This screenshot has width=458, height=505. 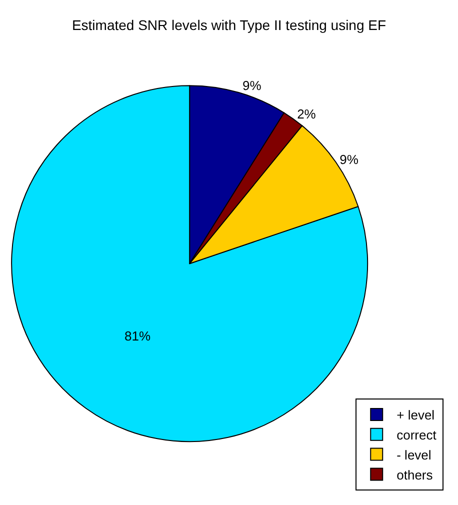 I want to click on data-label: 81%, so click(x=137, y=336).